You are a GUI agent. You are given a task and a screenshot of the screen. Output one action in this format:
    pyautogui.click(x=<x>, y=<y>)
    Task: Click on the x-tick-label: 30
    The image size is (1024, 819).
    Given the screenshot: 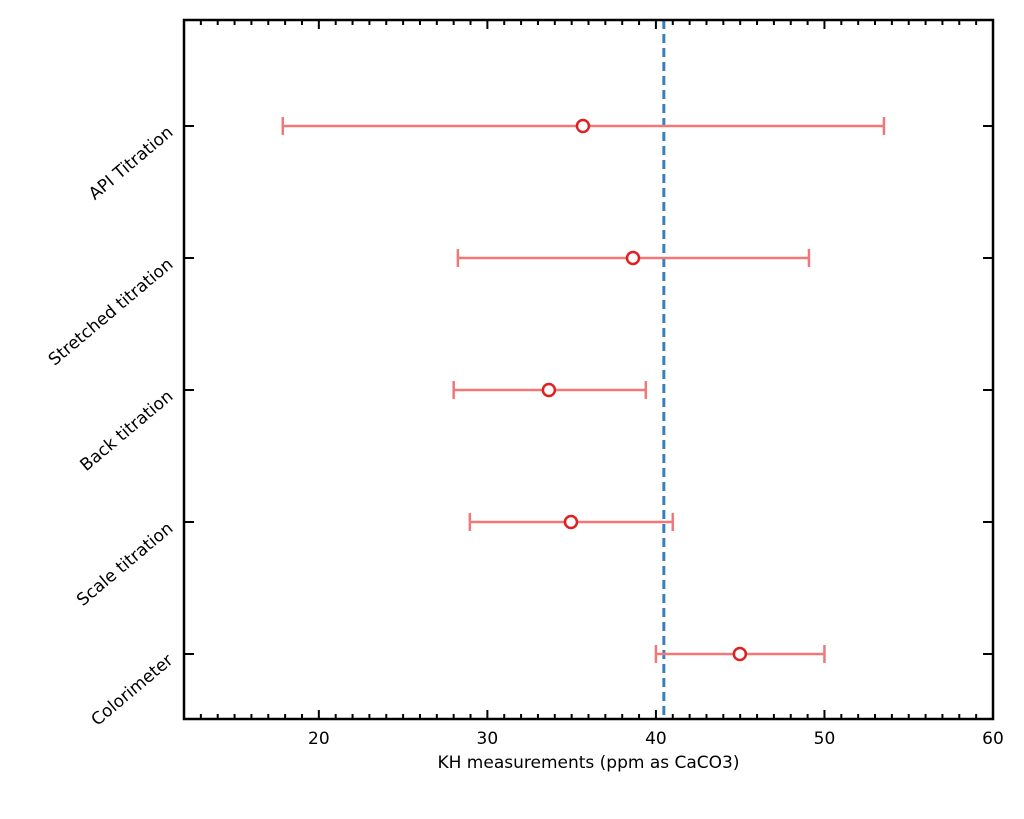 What is the action you would take?
    pyautogui.click(x=488, y=739)
    